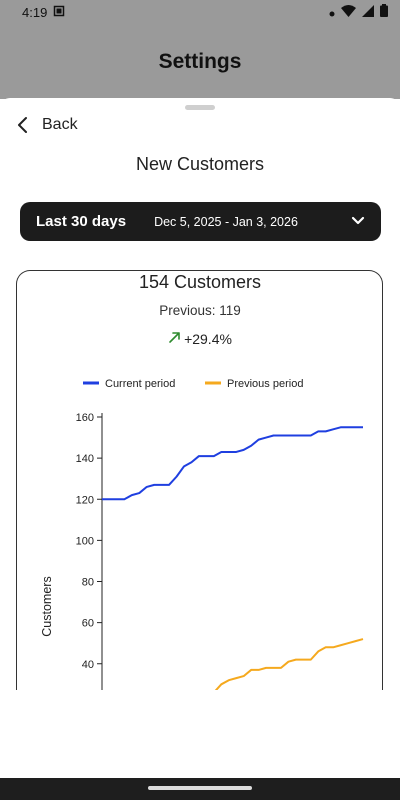  I want to click on home-gesture-pill, so click(200, 788).